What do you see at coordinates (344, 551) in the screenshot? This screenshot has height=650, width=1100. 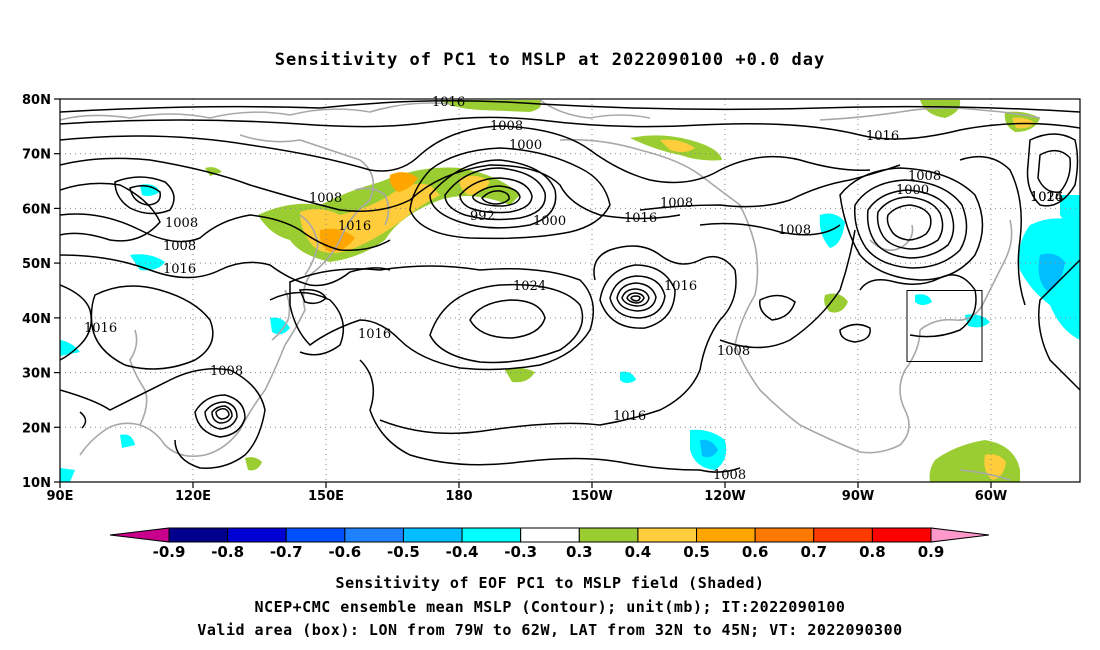 I see `colorbar-label: -0.6` at bounding box center [344, 551].